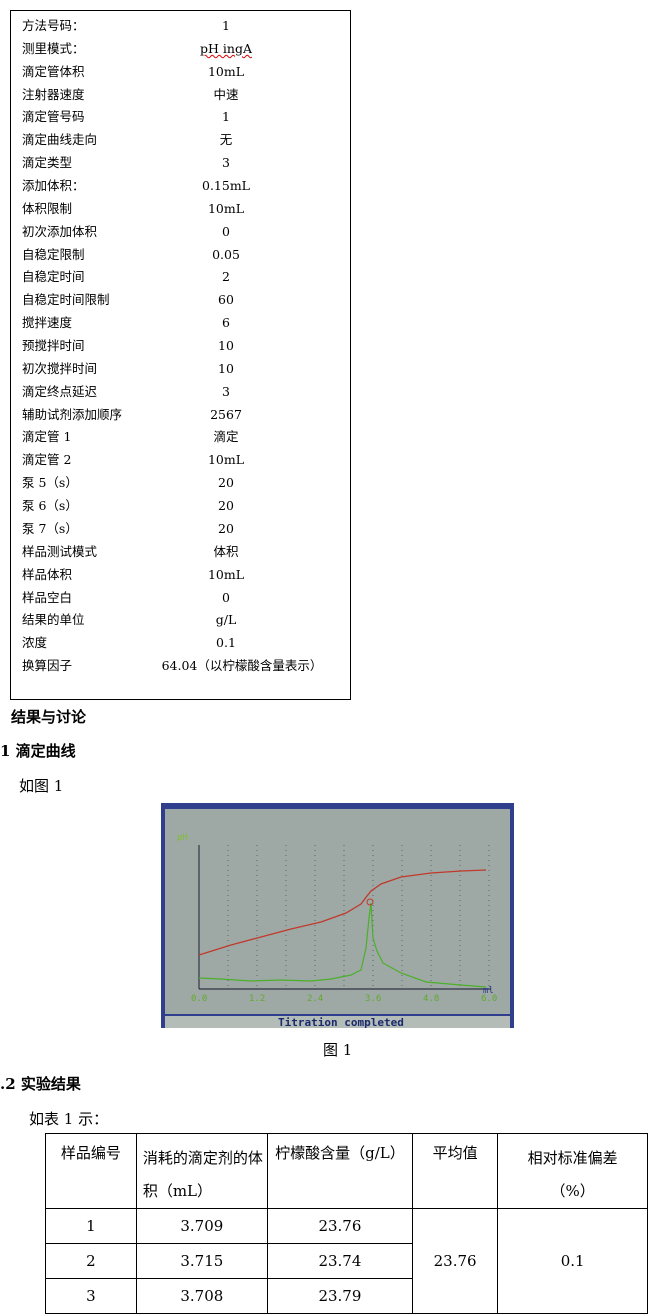 The height and width of the screenshot is (1316, 648). Describe the element at coordinates (60, 140) in the screenshot. I see `param-label: 滴定曲线走向` at that location.